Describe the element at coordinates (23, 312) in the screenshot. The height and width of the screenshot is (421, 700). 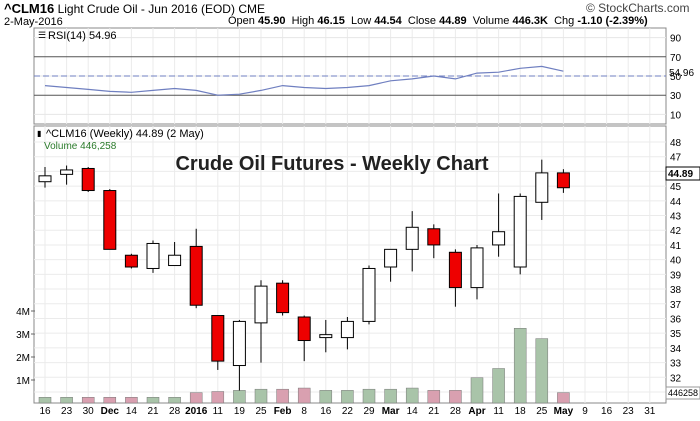
I see `volume-tick-label: 4M` at that location.